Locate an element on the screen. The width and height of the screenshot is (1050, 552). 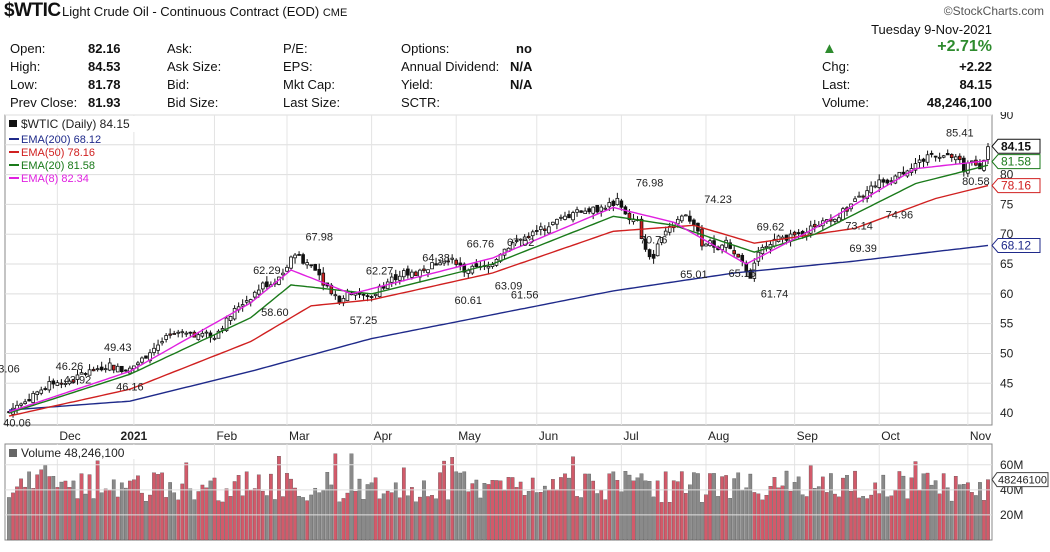
dividend-label: Annual Dividend: is located at coordinates (450, 66).